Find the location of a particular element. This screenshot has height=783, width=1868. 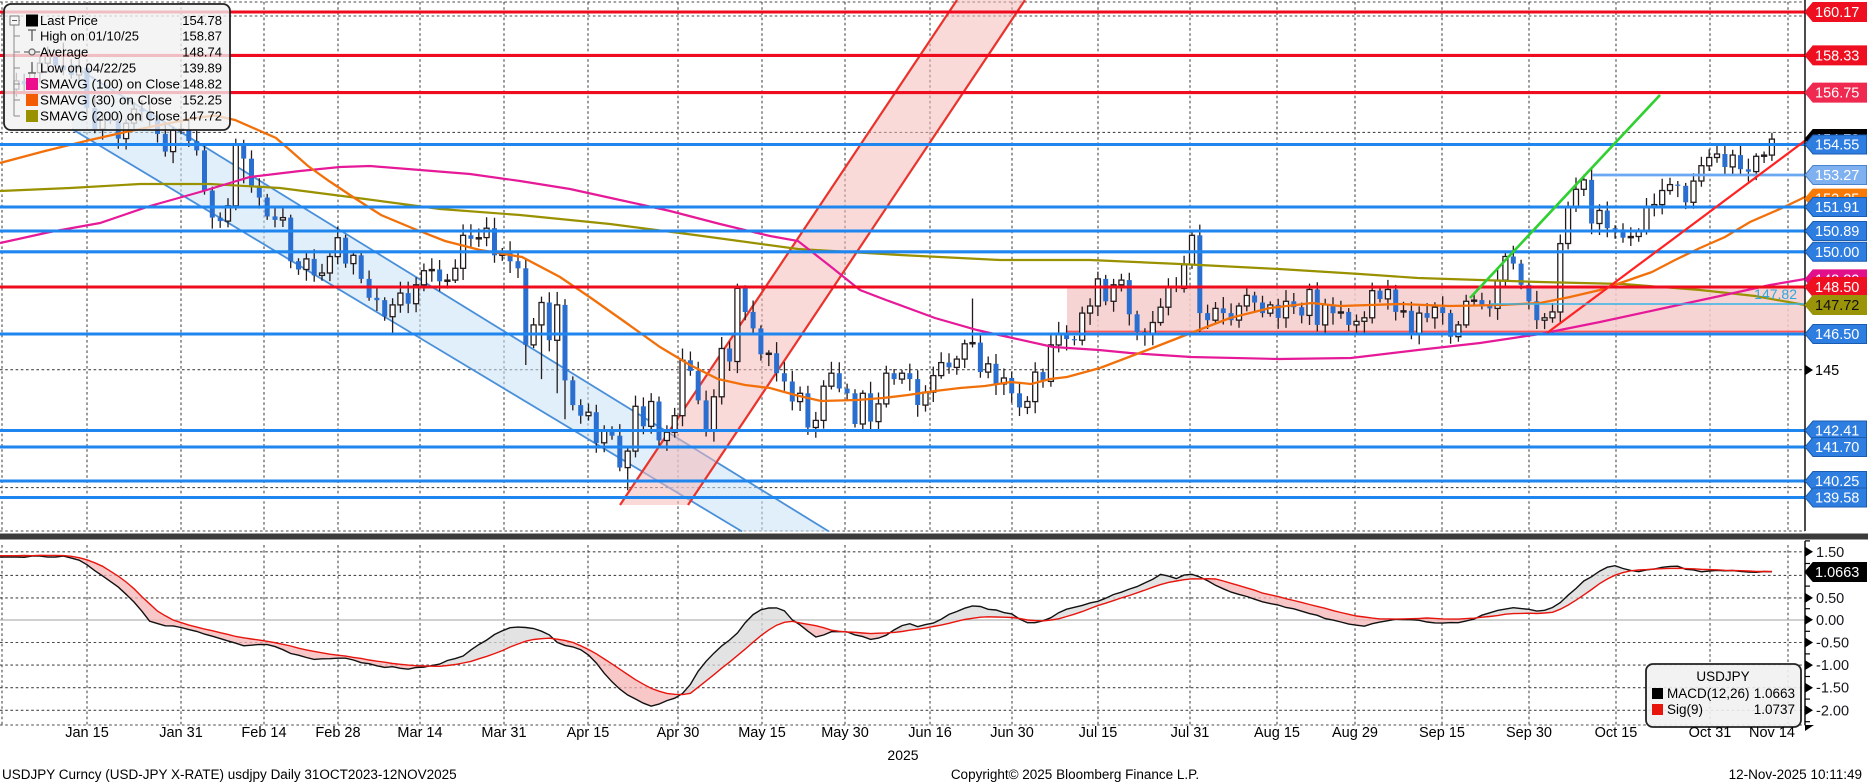

svg-text: 0.50 is located at coordinates (1830, 599).